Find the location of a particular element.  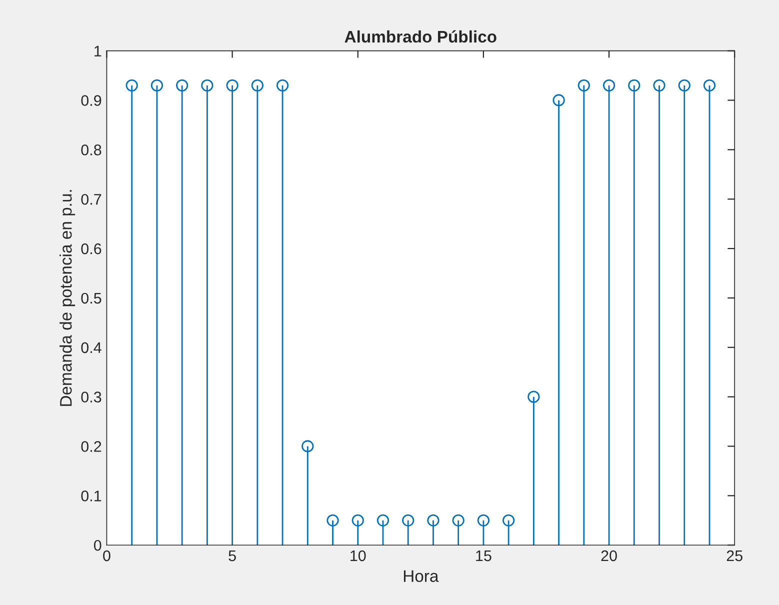

x-axis-title: Hora is located at coordinates (421, 576).